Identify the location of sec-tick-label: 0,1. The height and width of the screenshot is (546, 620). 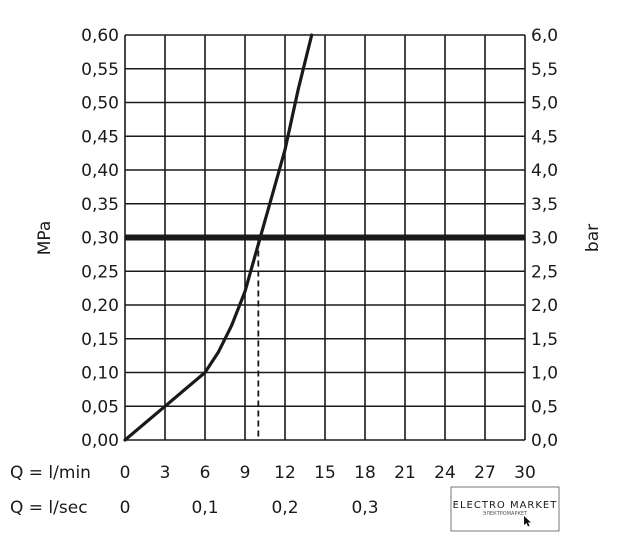
(204, 508).